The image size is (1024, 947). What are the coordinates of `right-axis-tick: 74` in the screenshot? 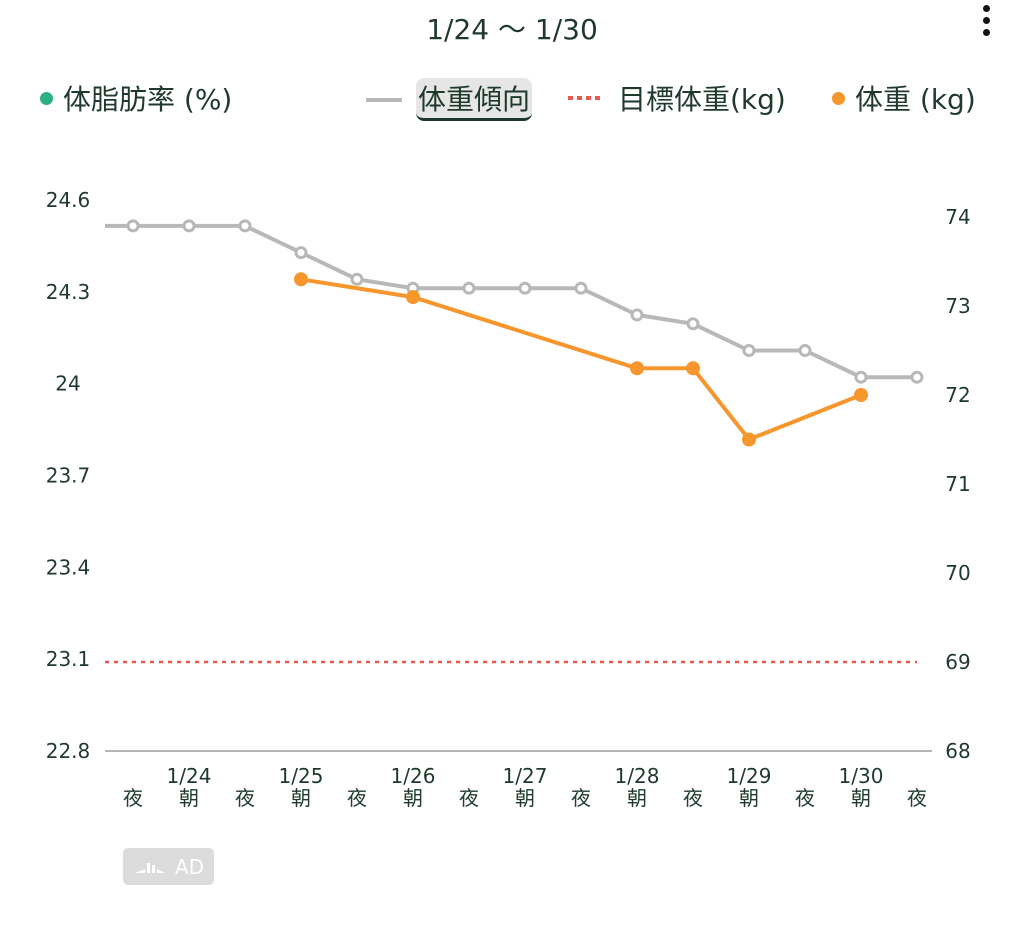 It's located at (957, 217).